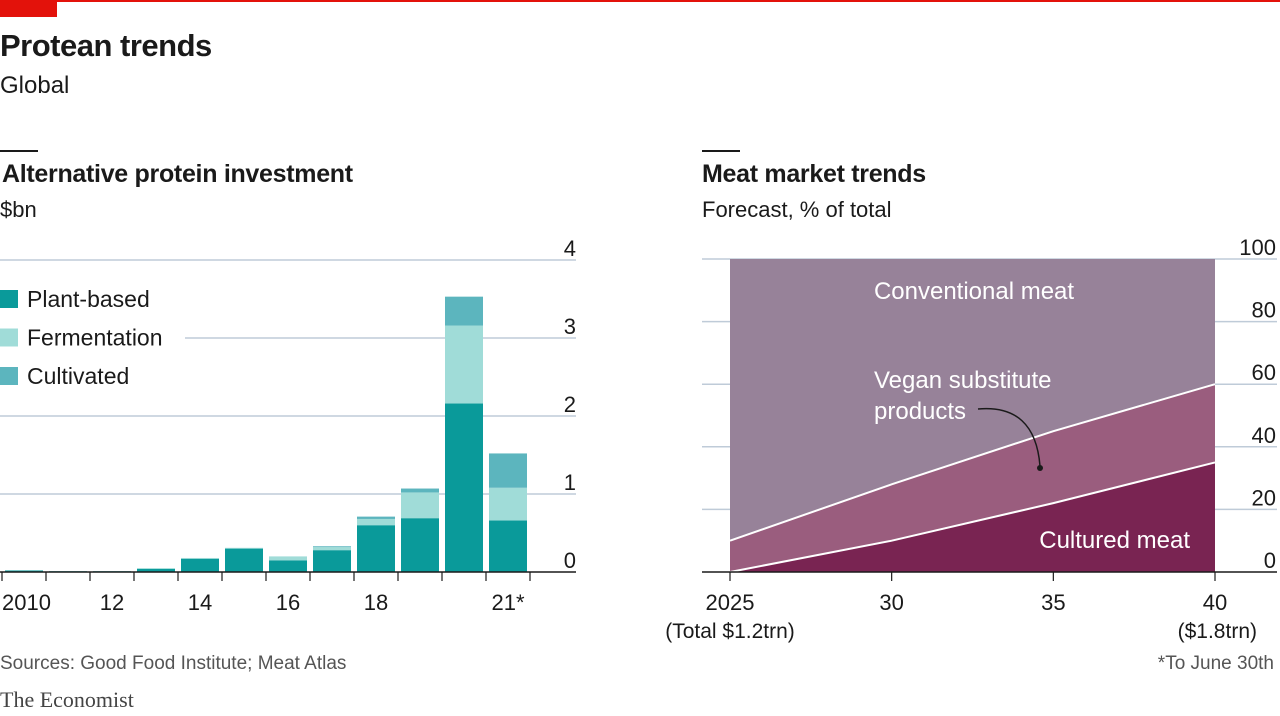 Image resolution: width=1280 pixels, height=716 pixels. What do you see at coordinates (200, 602) in the screenshot?
I see `x-tick-label: 14` at bounding box center [200, 602].